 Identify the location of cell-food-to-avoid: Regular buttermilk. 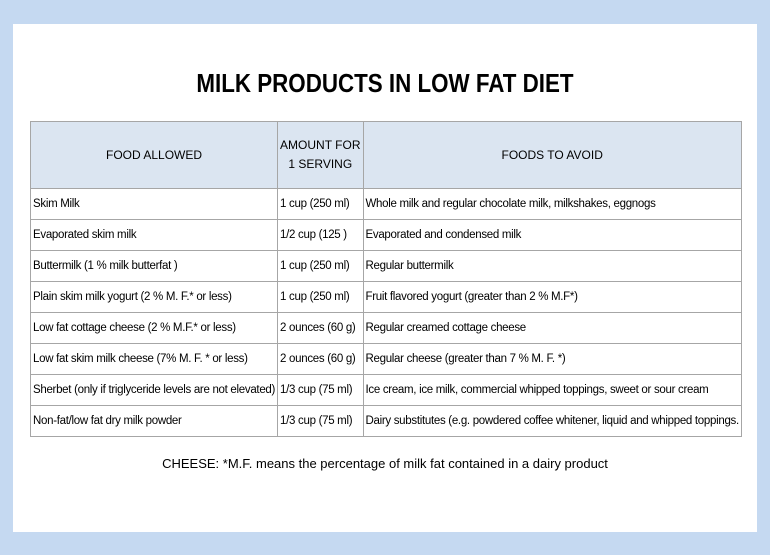
(552, 266).